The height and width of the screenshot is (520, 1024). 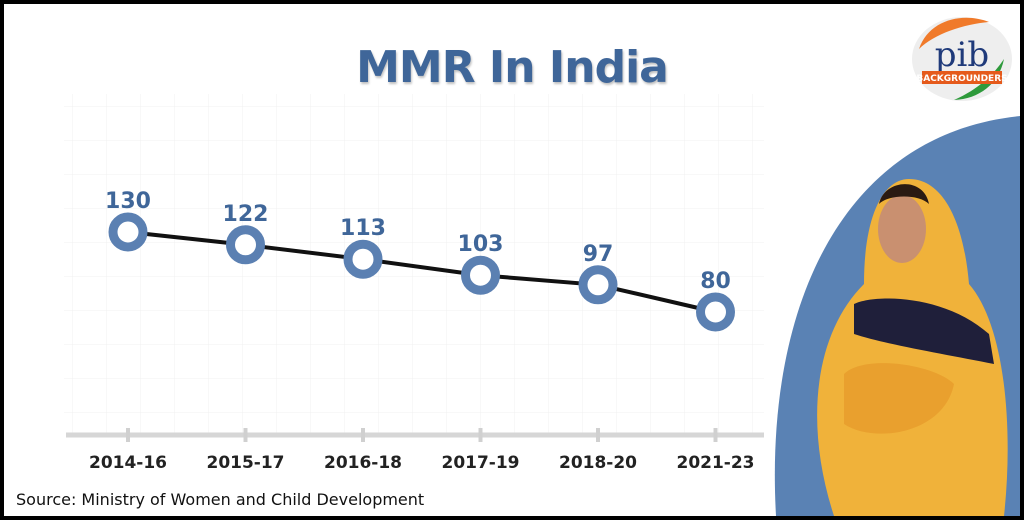 What do you see at coordinates (598, 254) in the screenshot?
I see `data-label: 97` at bounding box center [598, 254].